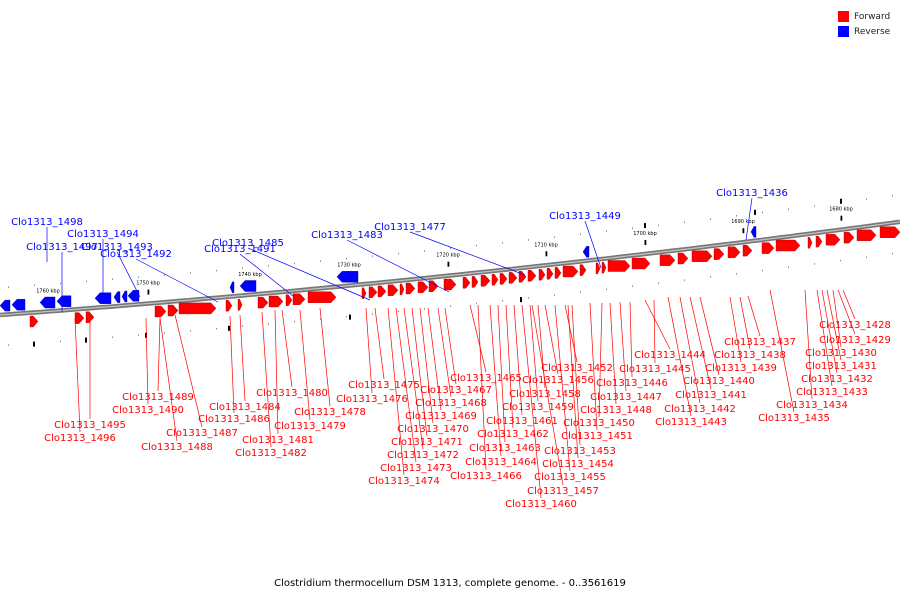  I want to click on forward-gene-label: Clo1313_1466, so click(486, 476).